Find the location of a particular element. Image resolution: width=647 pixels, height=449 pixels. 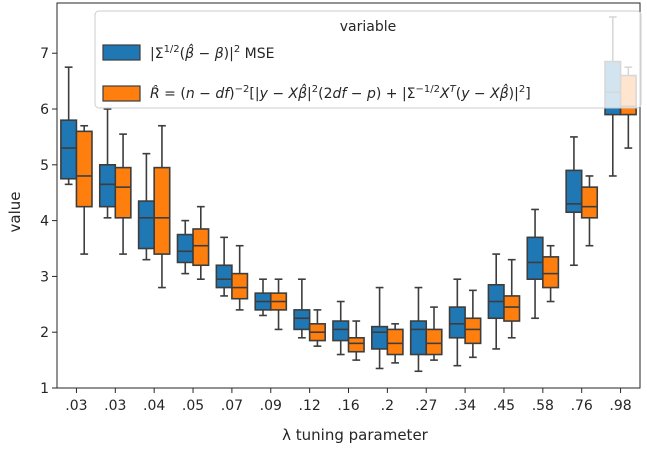

x-tick-label: .05 is located at coordinates (193, 406).